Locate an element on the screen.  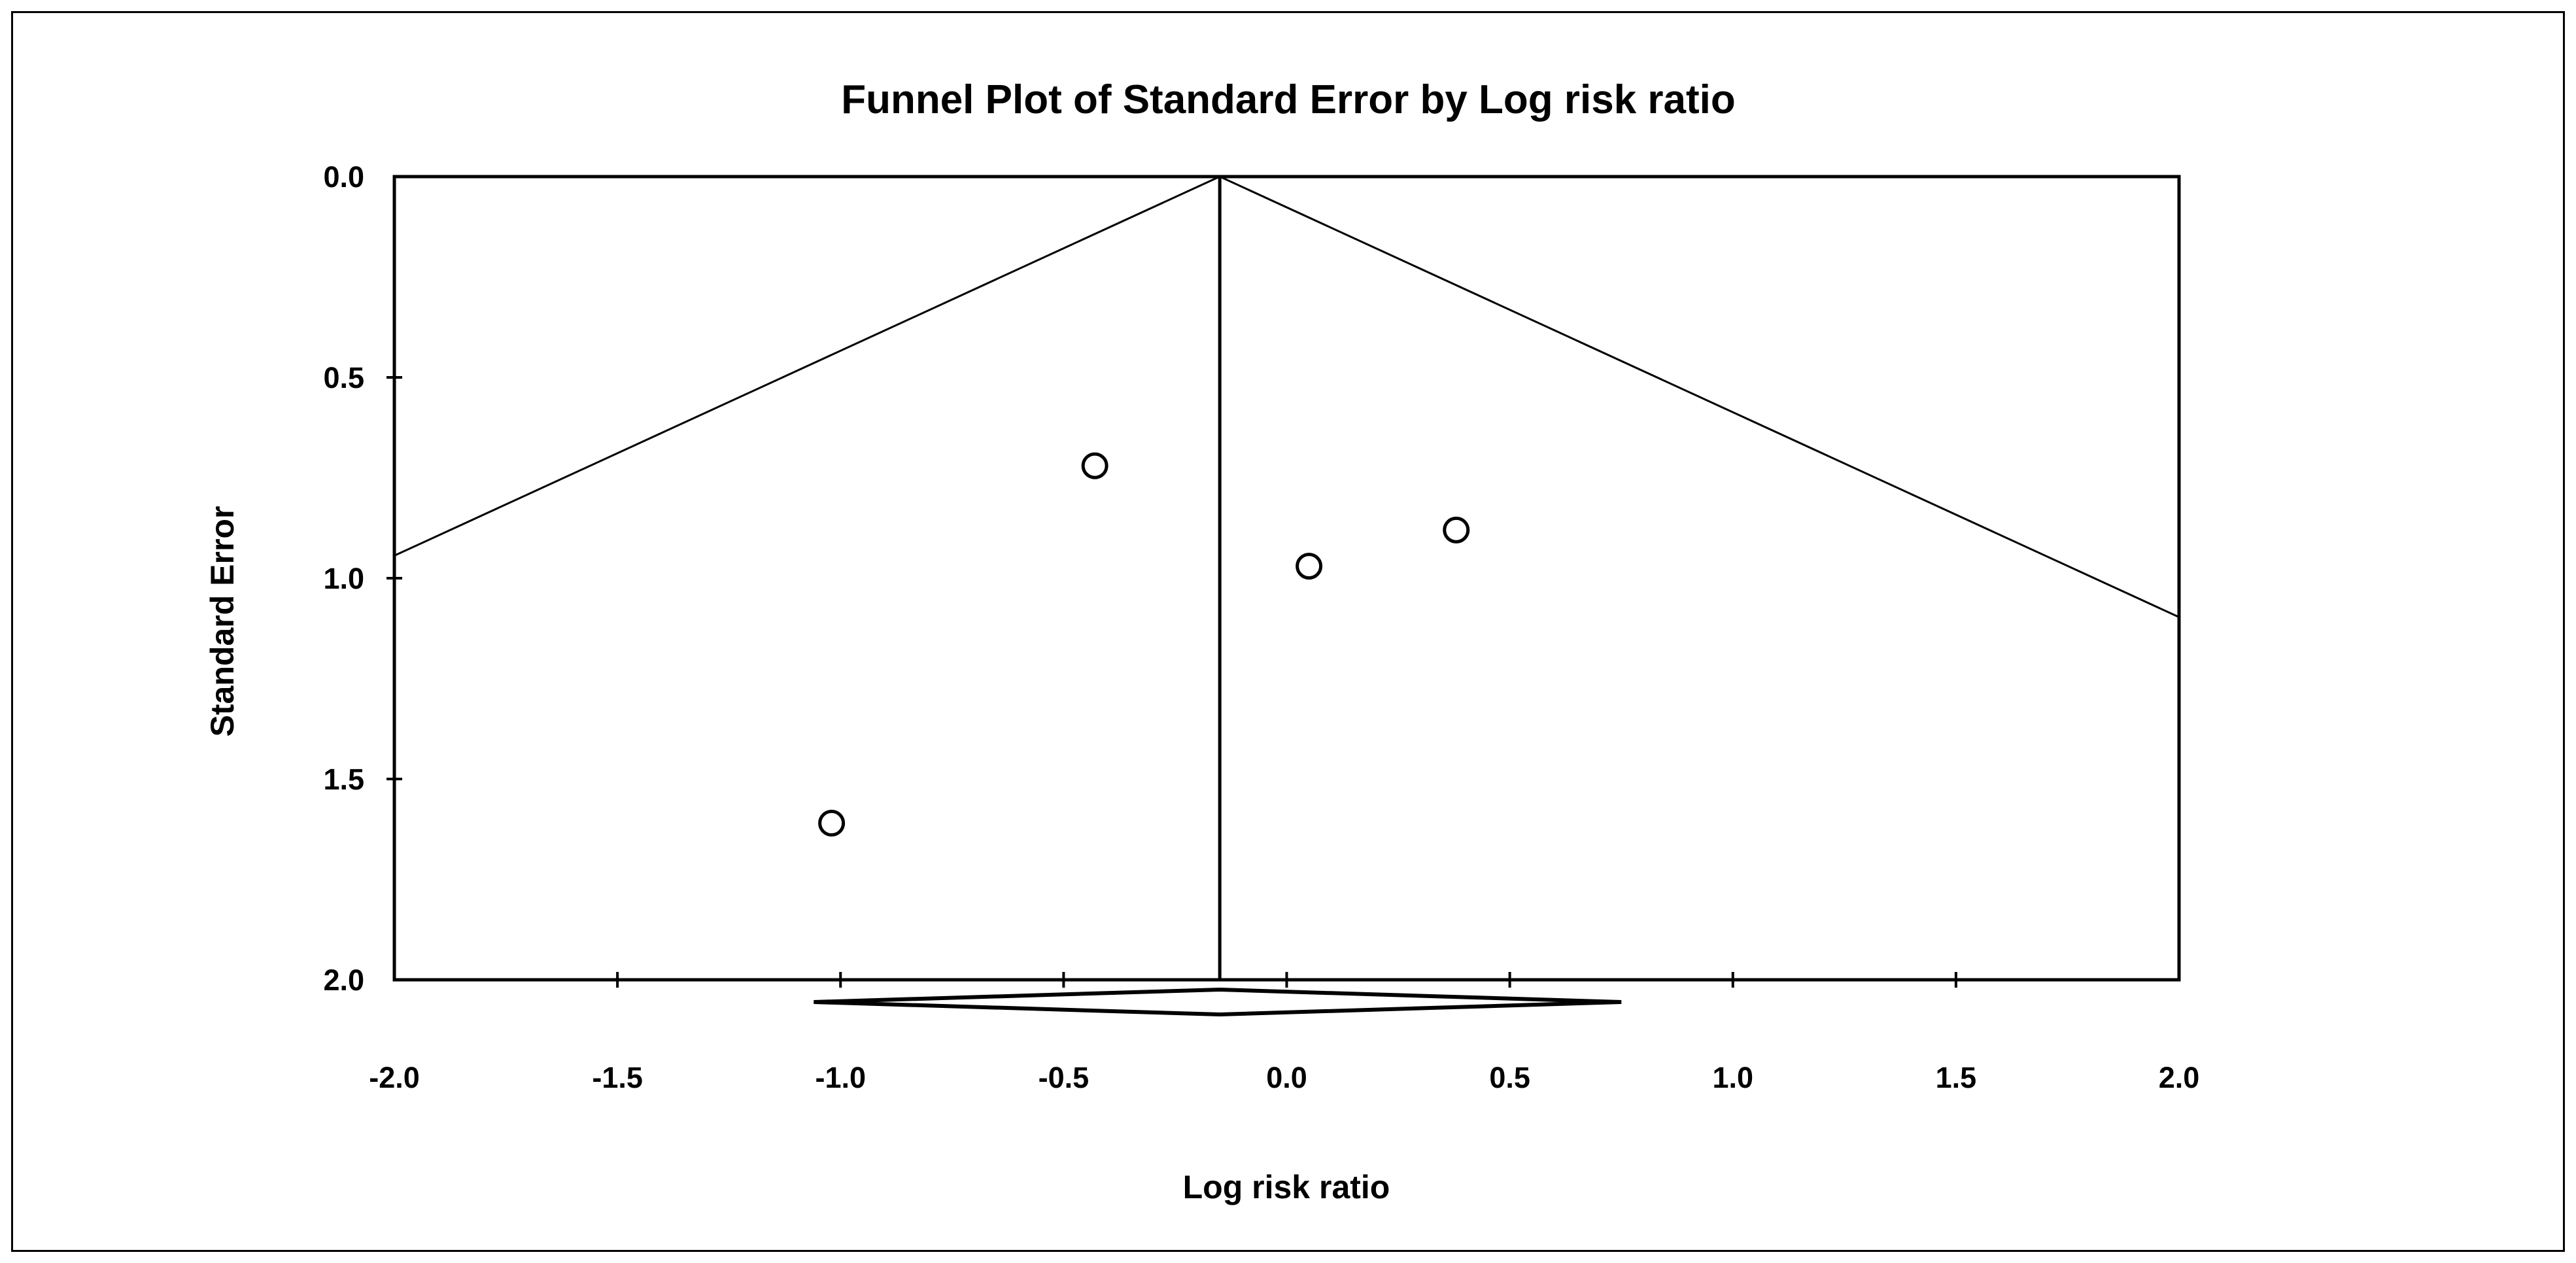
x-tick-label: 1.5 is located at coordinates (1957, 1078).